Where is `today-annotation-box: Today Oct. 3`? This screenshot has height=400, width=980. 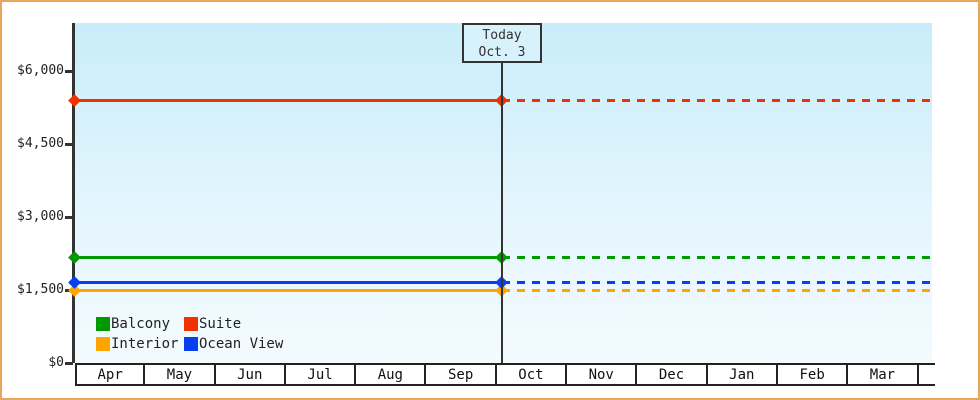
today-annotation-box: Today Oct. 3 is located at coordinates (502, 43).